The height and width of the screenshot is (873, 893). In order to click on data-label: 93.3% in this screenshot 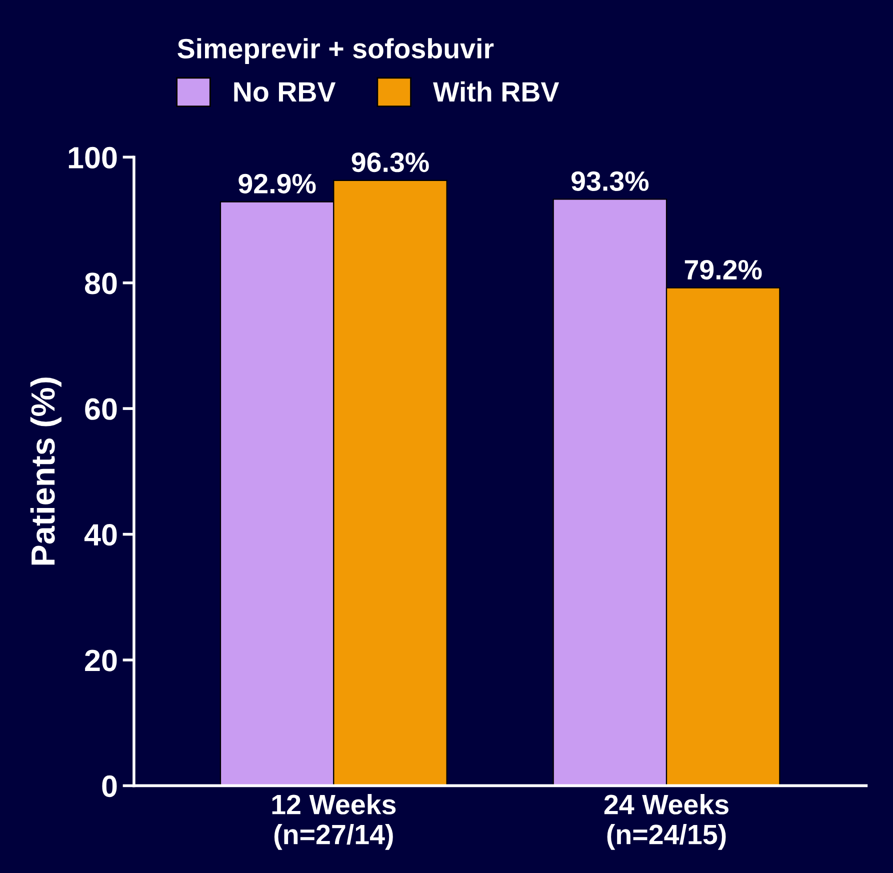, I will do `click(610, 181)`.